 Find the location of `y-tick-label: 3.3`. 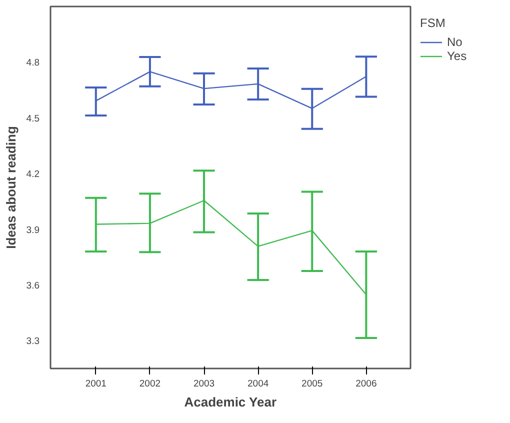

y-tick-label: 3.3 is located at coordinates (33, 342).